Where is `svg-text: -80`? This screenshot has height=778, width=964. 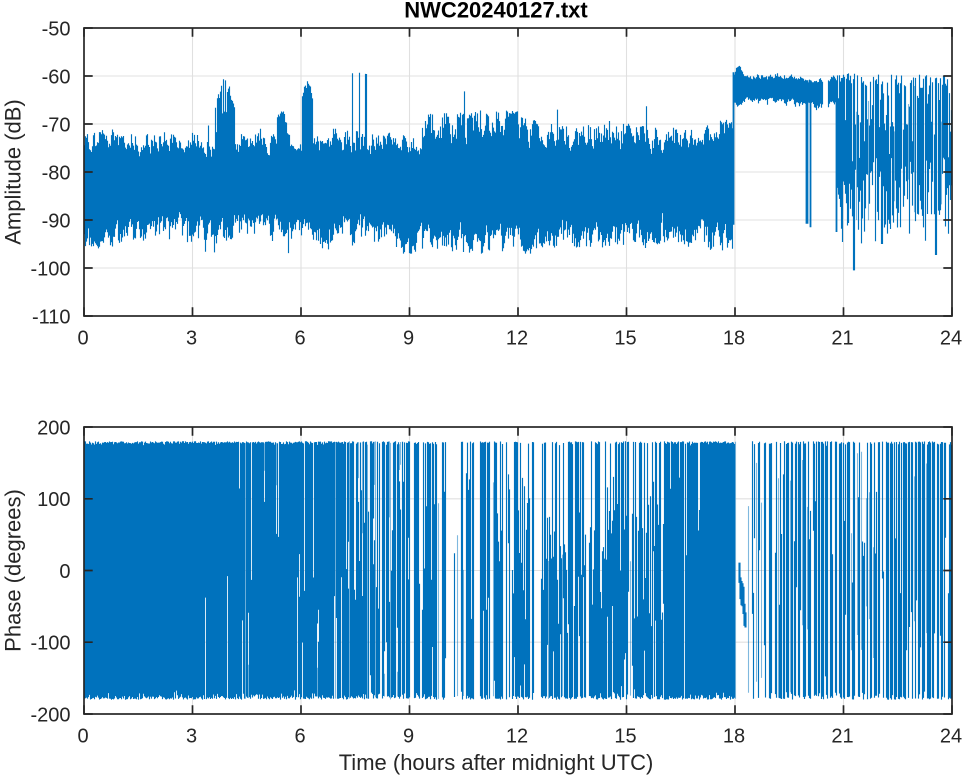
svg-text: -80 is located at coordinates (56, 173).